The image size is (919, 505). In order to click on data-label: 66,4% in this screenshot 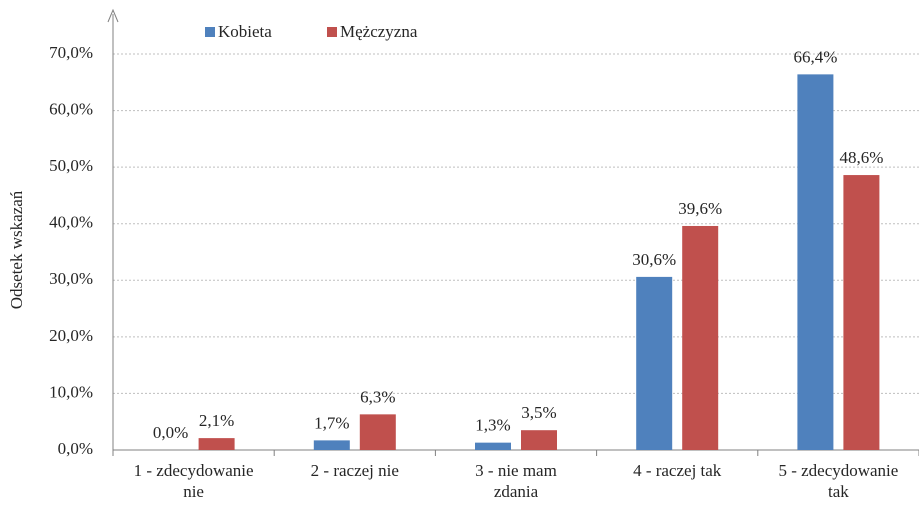, I will do `click(815, 56)`.